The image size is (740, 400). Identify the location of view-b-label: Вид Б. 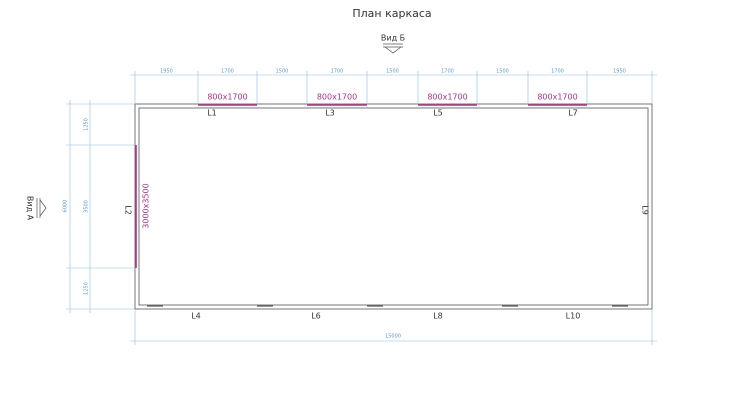
(393, 38).